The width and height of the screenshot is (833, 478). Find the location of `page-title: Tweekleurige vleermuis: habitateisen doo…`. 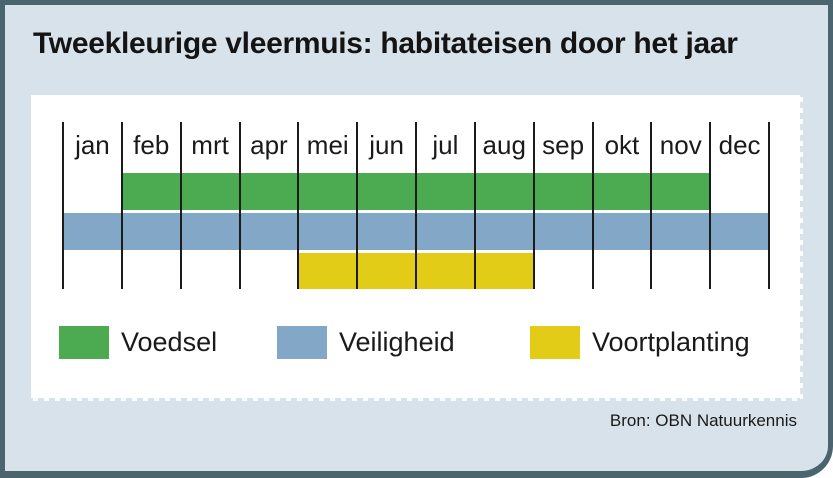

page-title: Tweekleurige vleermuis: habitateisen doo… is located at coordinates (385, 43).